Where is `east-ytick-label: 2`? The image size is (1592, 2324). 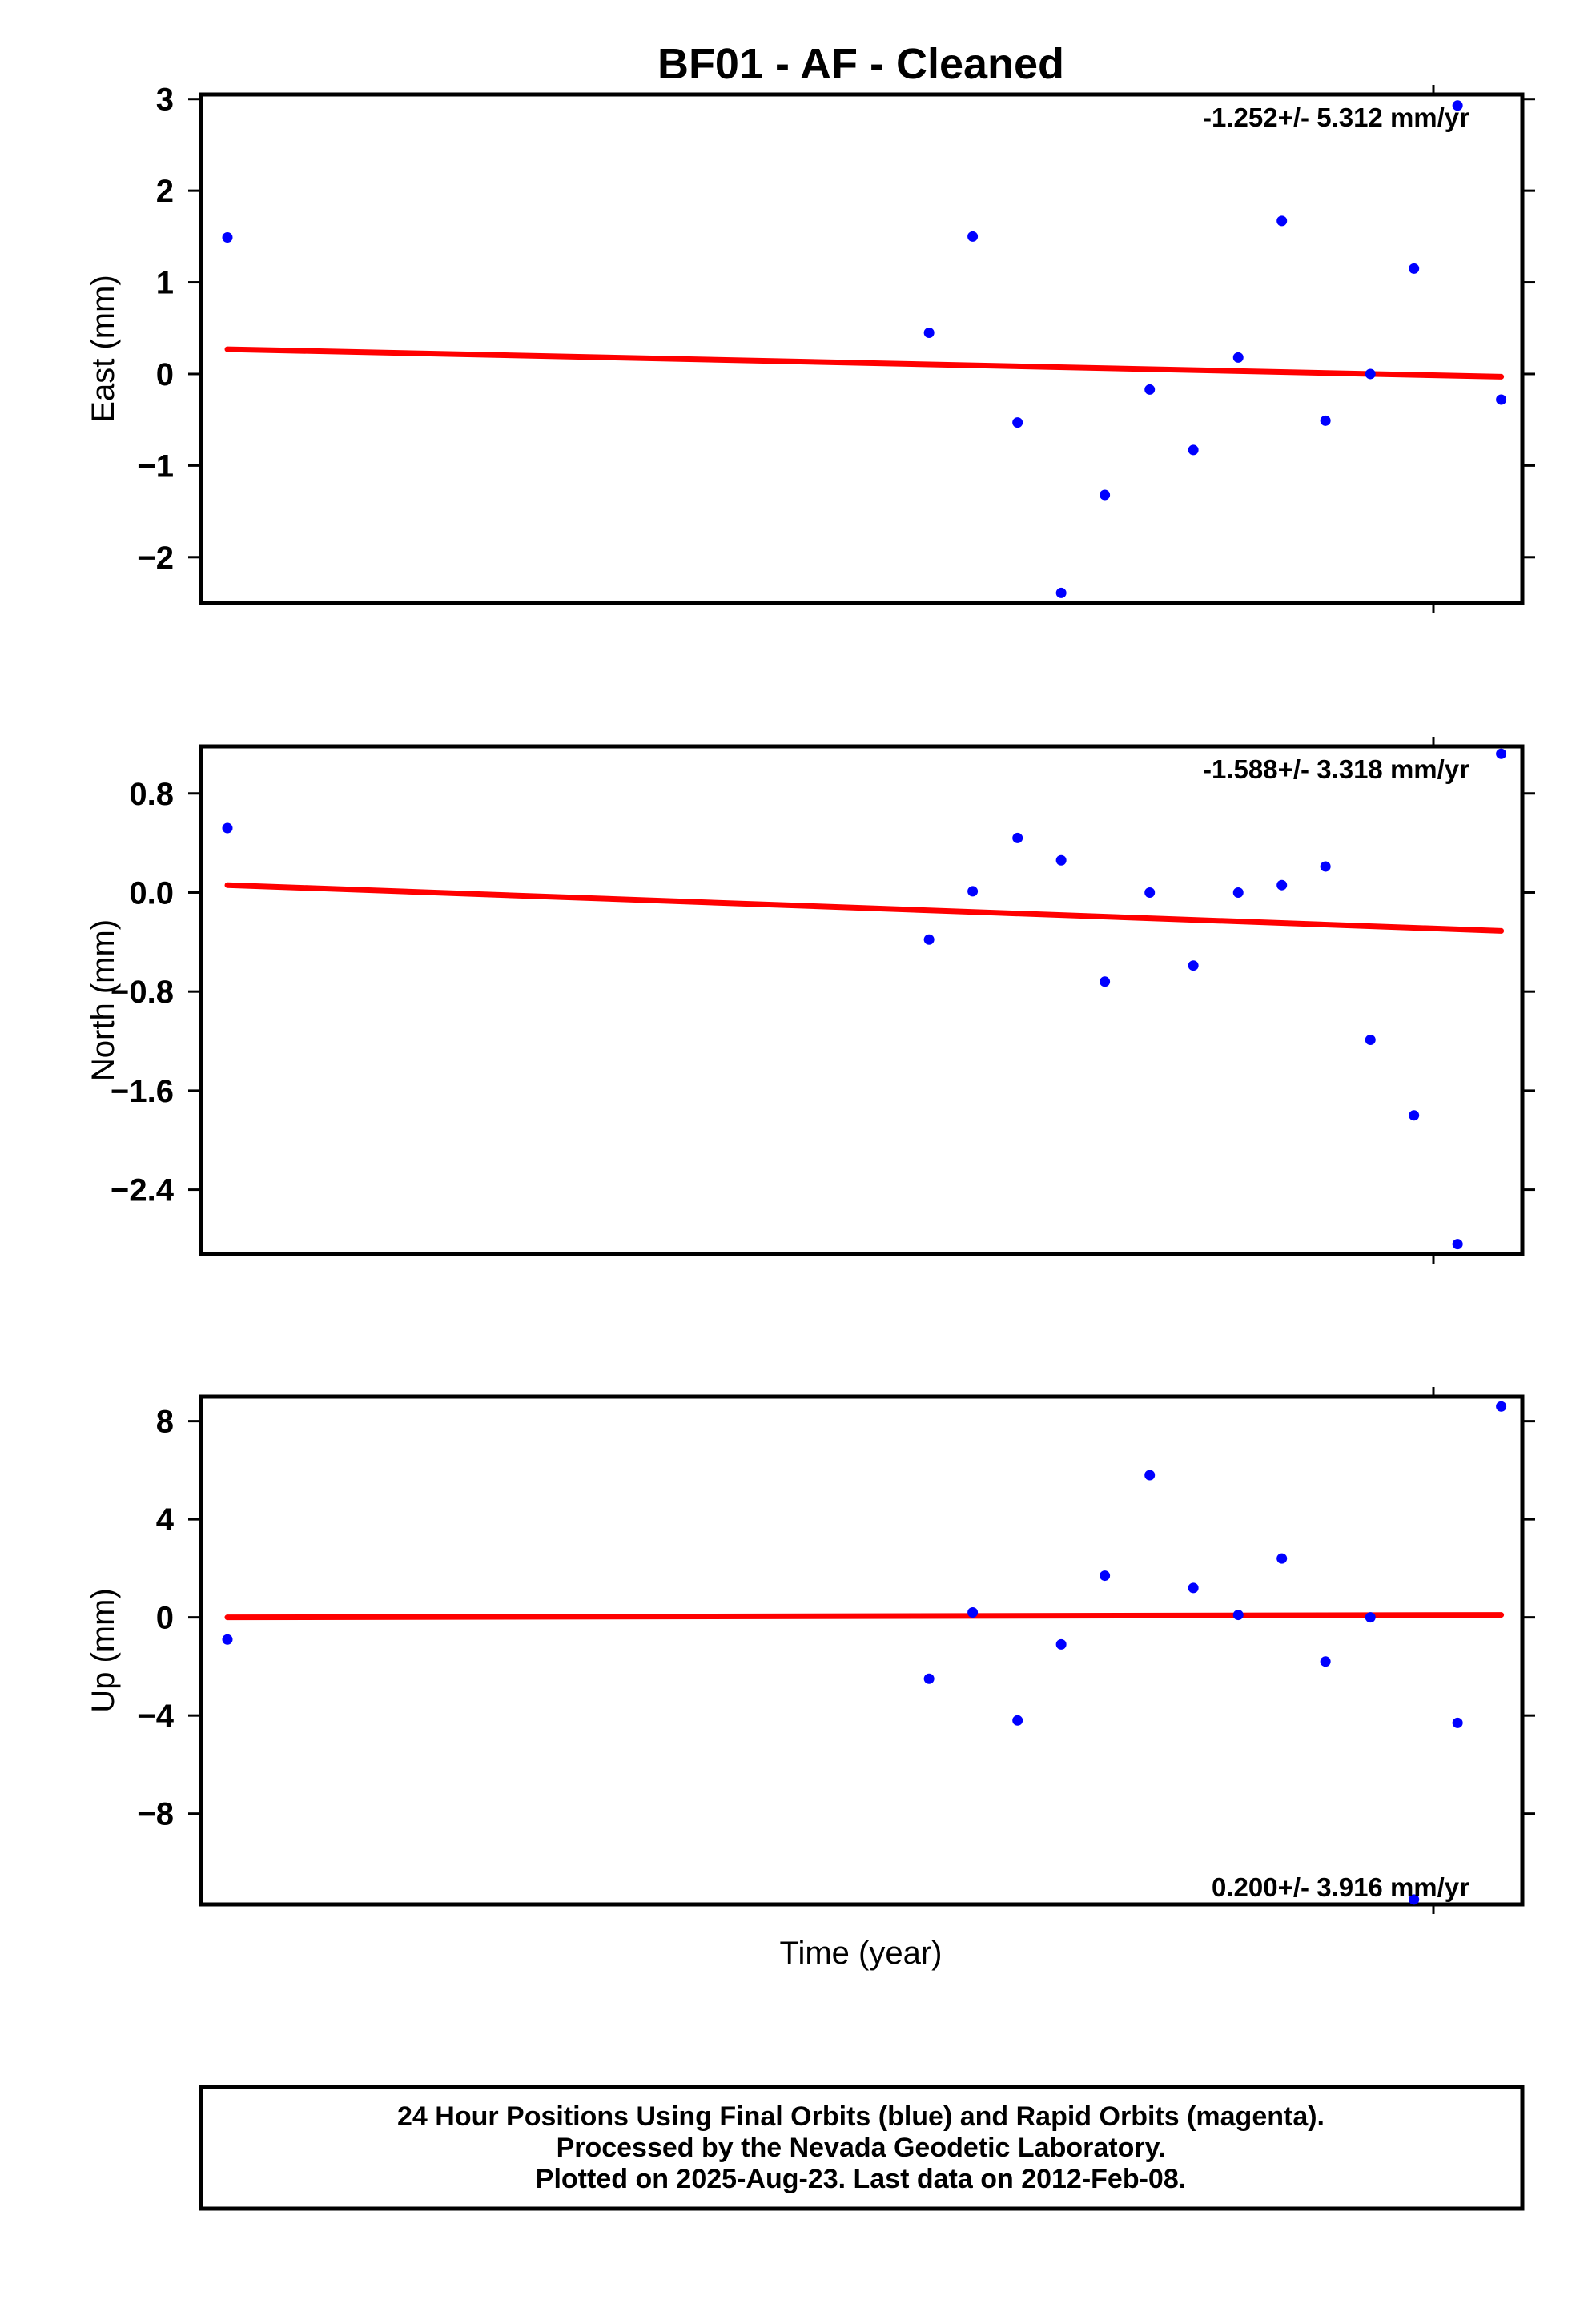 east-ytick-label: 2 is located at coordinates (165, 191).